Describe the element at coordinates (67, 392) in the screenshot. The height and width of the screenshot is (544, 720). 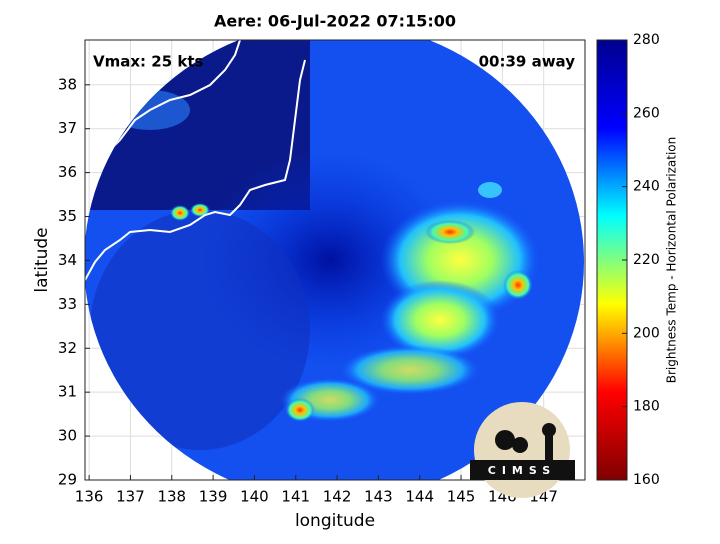
I see `y-tick-label: 31` at that location.